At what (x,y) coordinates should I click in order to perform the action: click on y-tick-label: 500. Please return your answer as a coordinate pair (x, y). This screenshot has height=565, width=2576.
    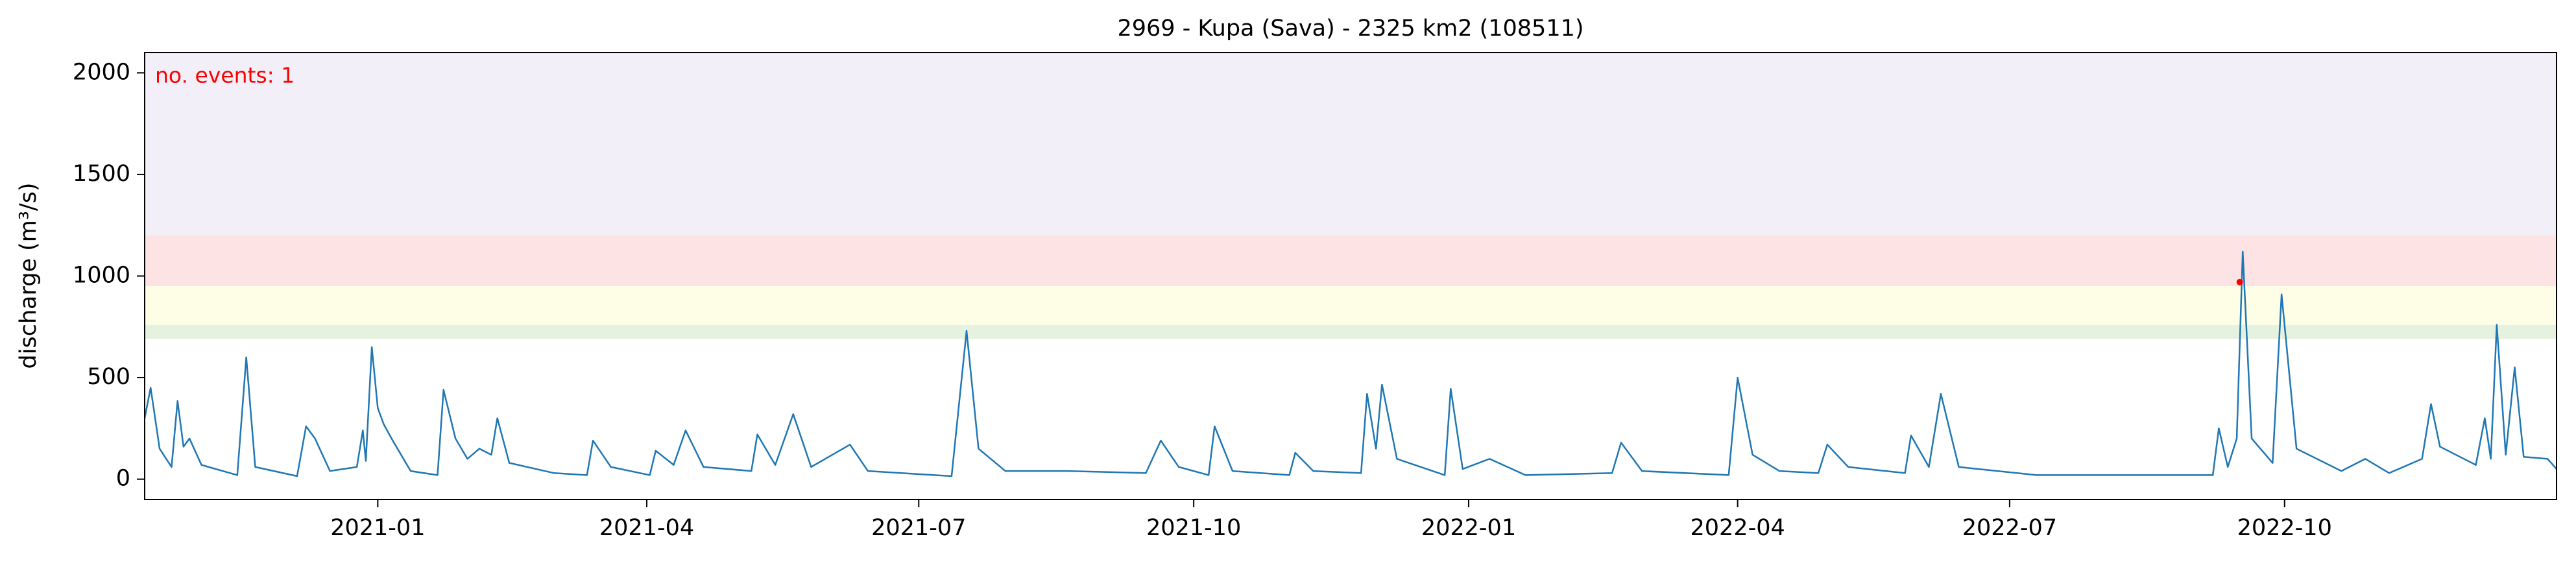
    Looking at the image, I should click on (108, 377).